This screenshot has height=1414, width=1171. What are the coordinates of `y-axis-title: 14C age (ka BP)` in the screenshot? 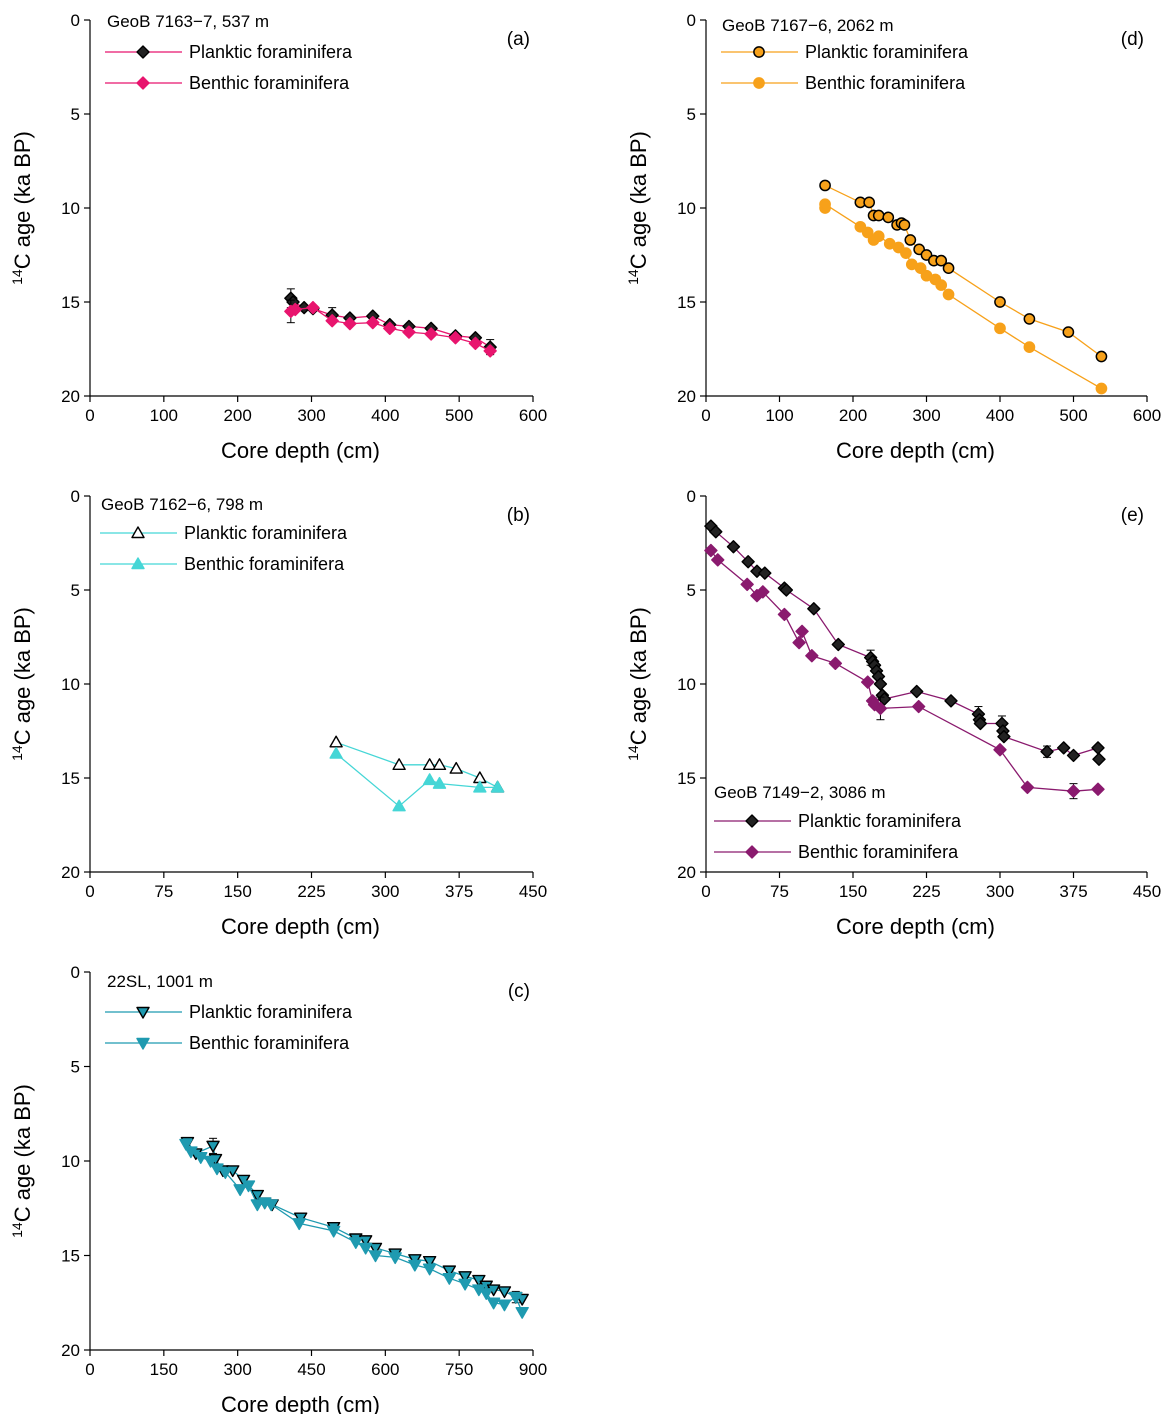 It's located at (638, 684).